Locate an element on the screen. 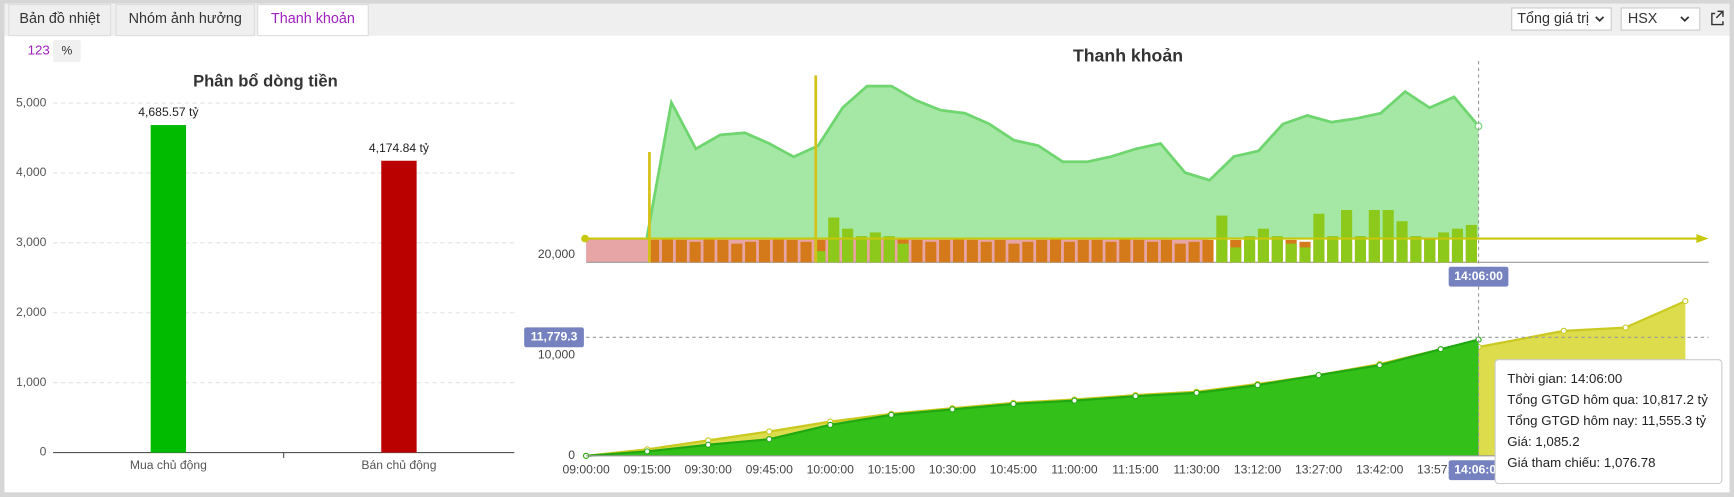 The image size is (1734, 497). x-tick-label: 10:30:00 is located at coordinates (953, 469).